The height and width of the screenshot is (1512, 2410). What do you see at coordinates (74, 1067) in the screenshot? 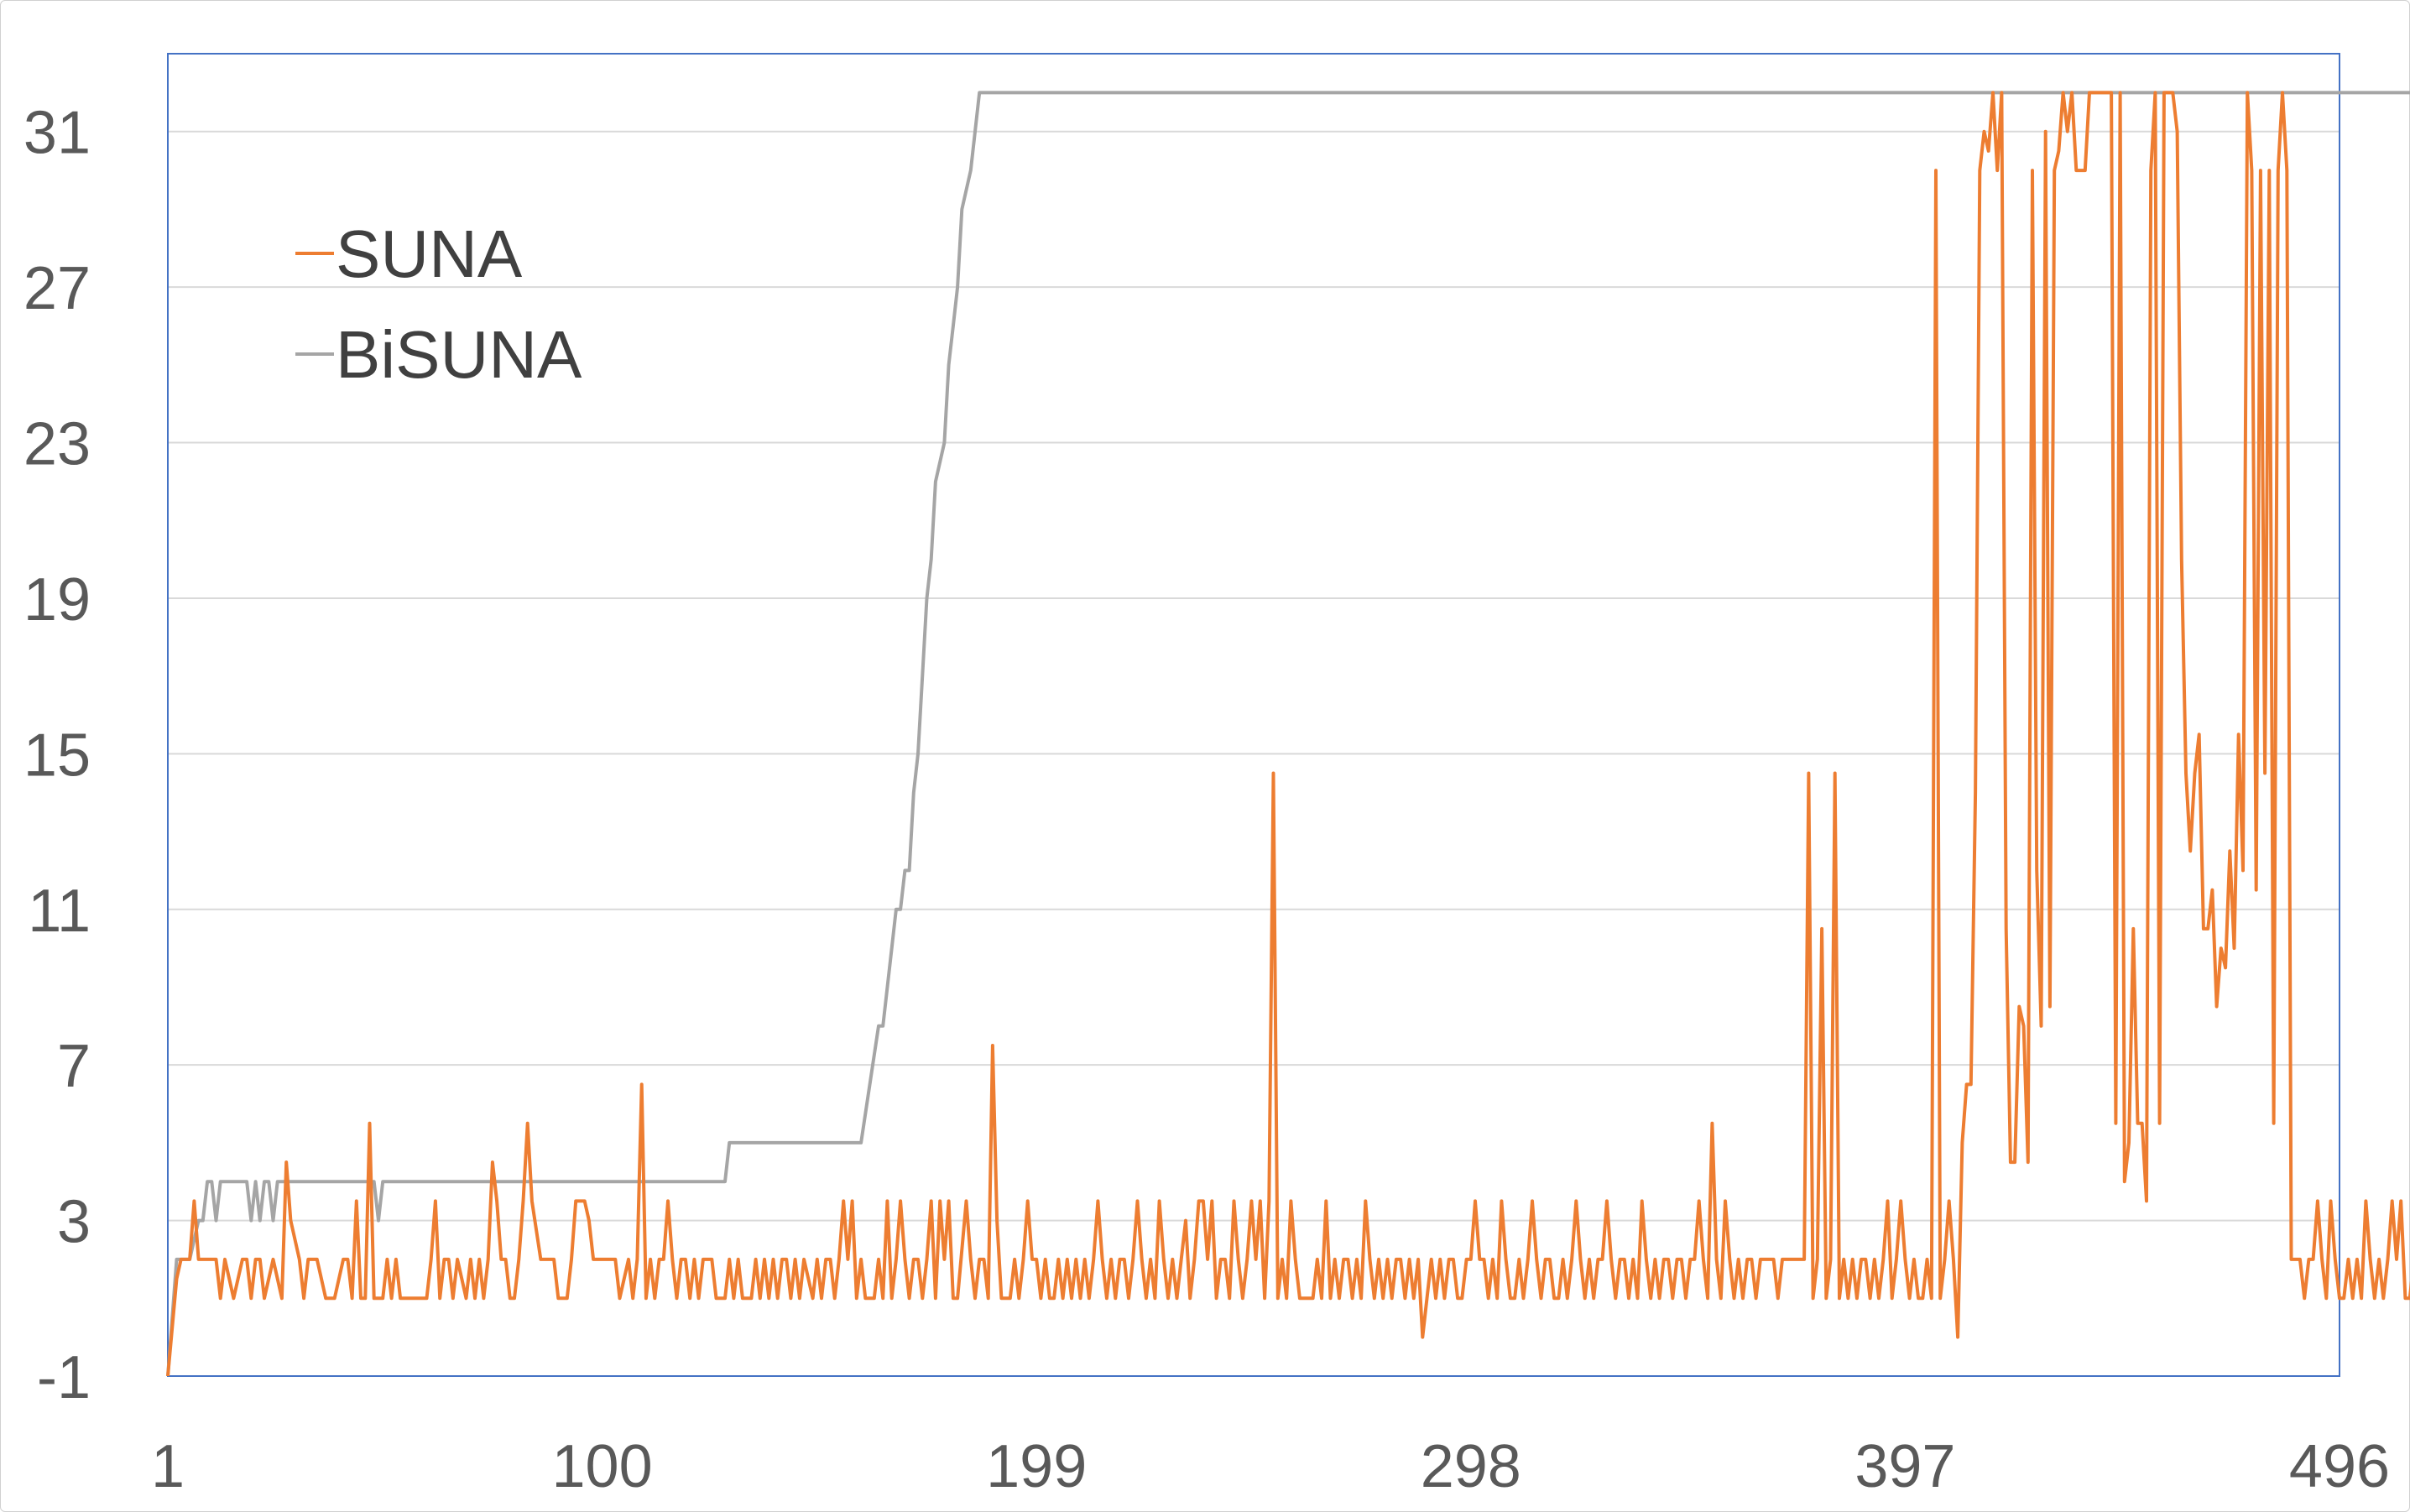
I see `y-tick-label: 7` at bounding box center [74, 1067].